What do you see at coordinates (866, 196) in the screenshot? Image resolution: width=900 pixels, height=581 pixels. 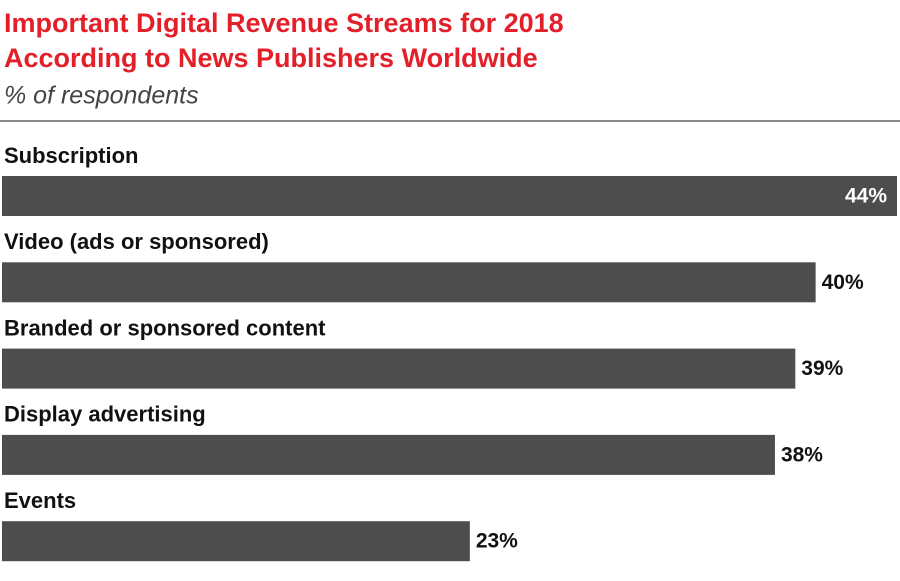 I see `value-label: 44%` at bounding box center [866, 196].